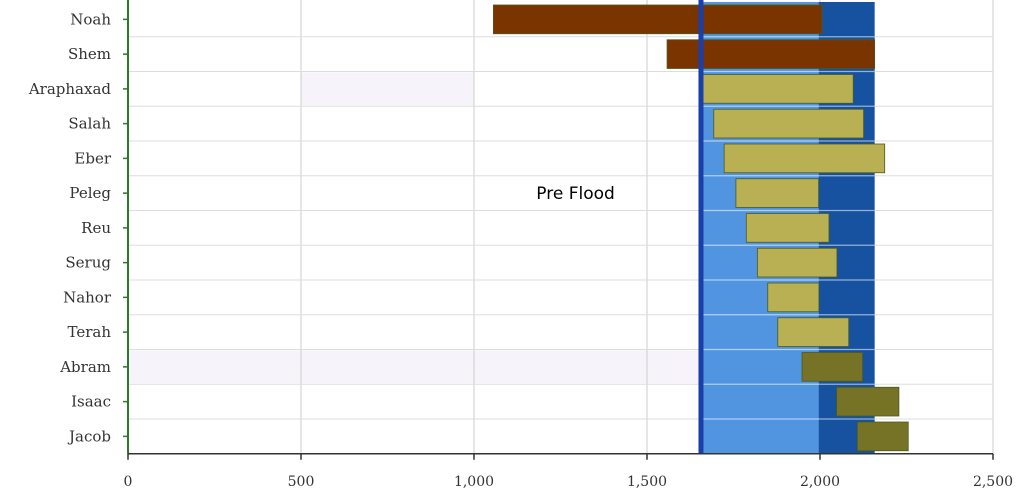 Image resolution: width=1022 pixels, height=502 pixels. What do you see at coordinates (832, 367) in the screenshot?
I see `bar-abram` at bounding box center [832, 367].